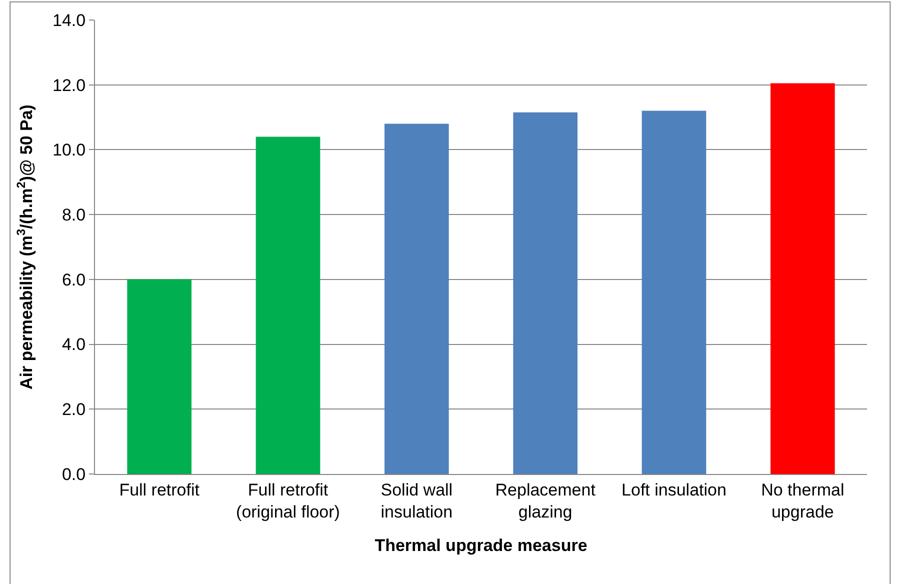 This screenshot has width=897, height=584. What do you see at coordinates (69, 85) in the screenshot?
I see `y-tick-label: 12.0` at bounding box center [69, 85].